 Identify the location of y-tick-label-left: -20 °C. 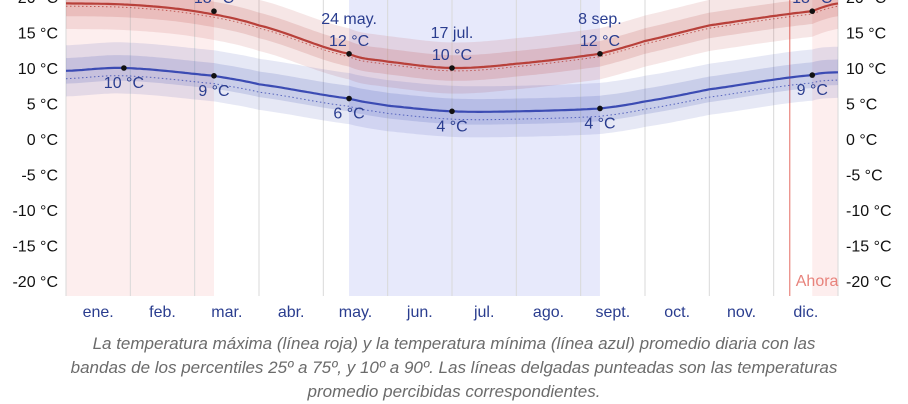
(35, 282).